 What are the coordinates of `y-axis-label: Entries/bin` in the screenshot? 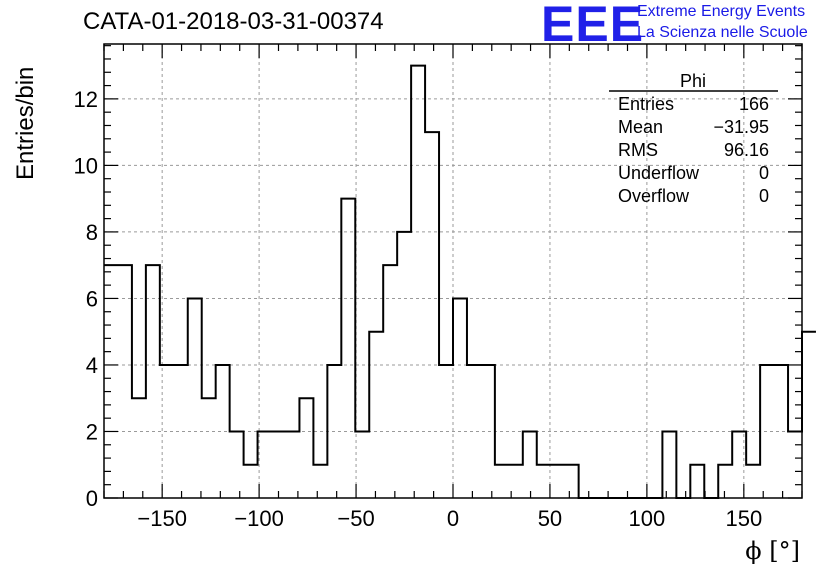 It's located at (25, 123).